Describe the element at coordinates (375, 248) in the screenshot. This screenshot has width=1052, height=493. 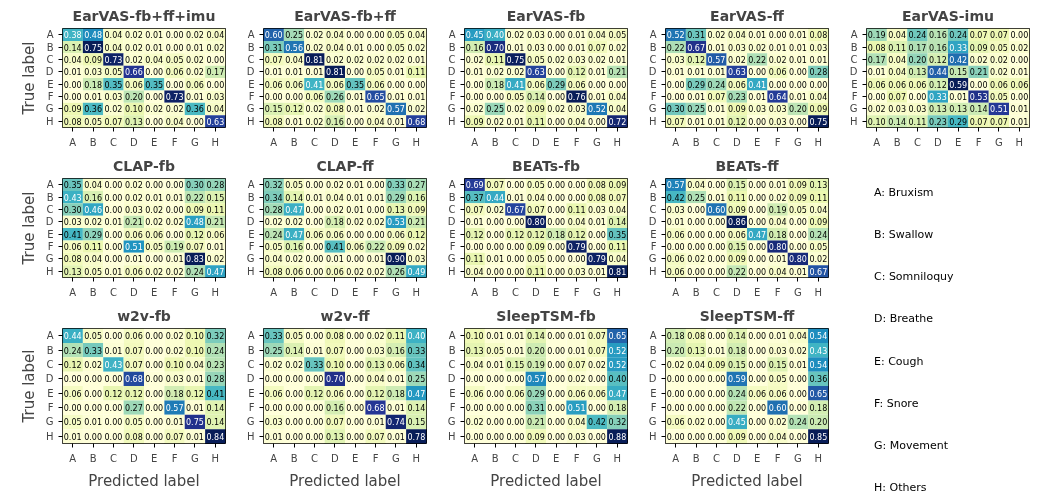
I see `data-label: 0.22` at that location.